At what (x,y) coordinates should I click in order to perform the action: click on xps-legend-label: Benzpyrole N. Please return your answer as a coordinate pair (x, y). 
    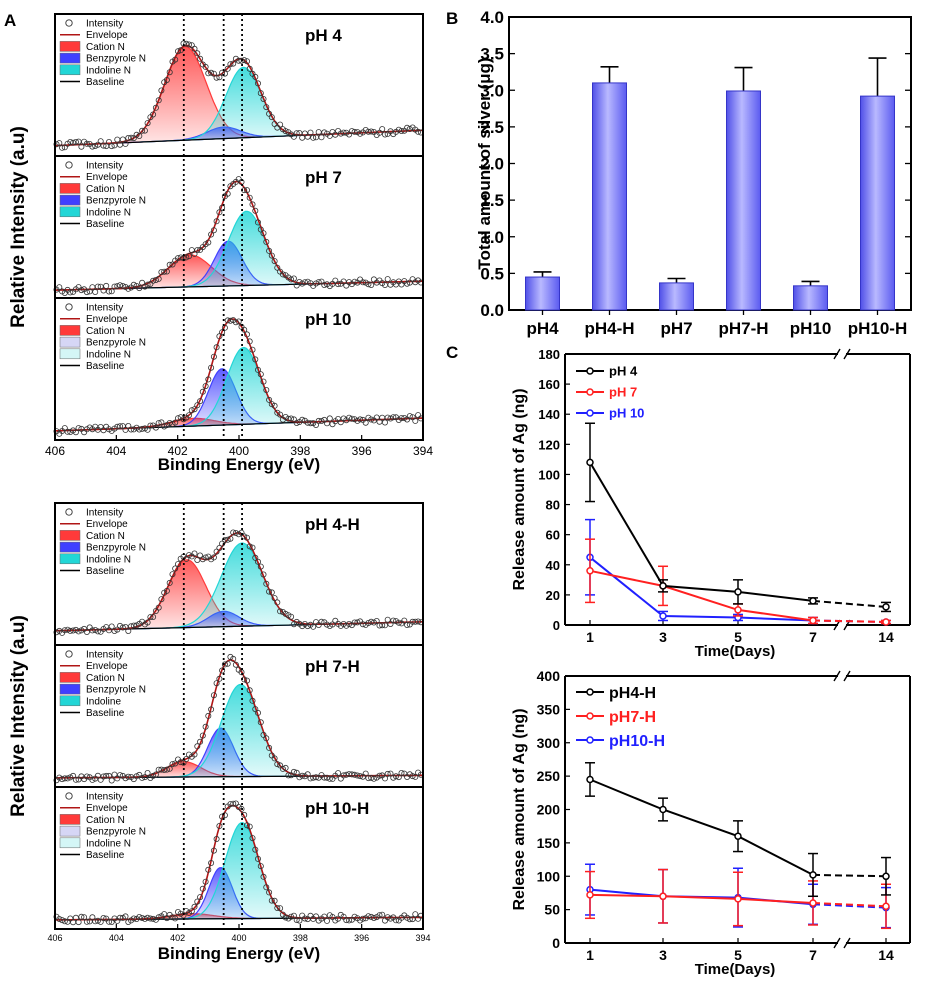
    Looking at the image, I should click on (116, 343).